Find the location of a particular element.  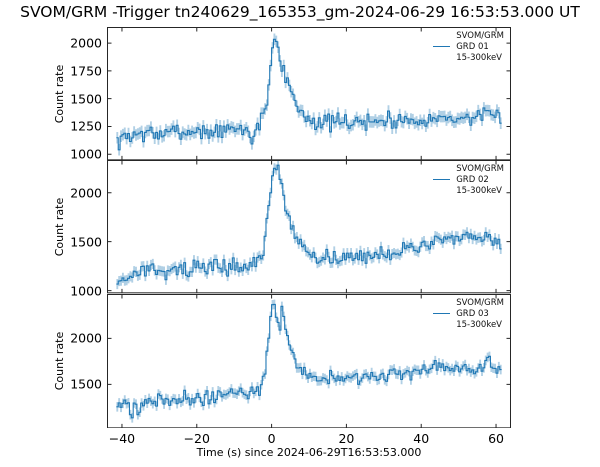

x-tick-label: −40 is located at coordinates (122, 438).